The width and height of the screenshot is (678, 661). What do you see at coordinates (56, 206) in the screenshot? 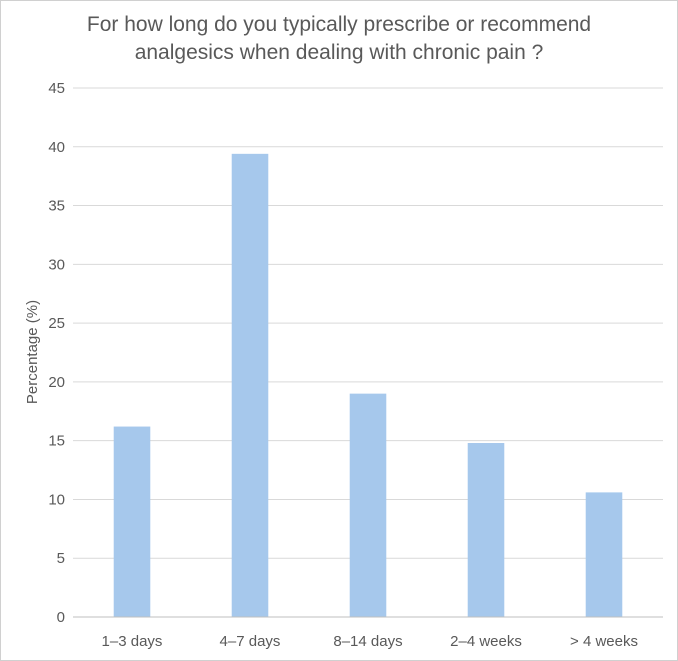
I see `y-tick-label-35: 35` at bounding box center [56, 206].